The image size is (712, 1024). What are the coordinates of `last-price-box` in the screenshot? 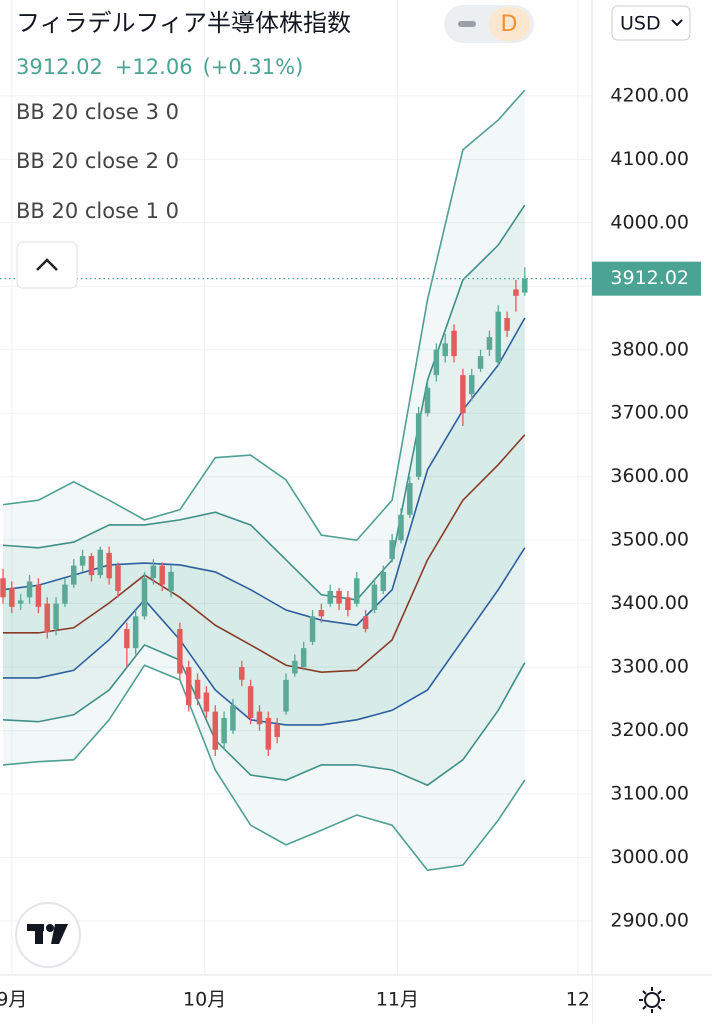 It's located at (646, 278).